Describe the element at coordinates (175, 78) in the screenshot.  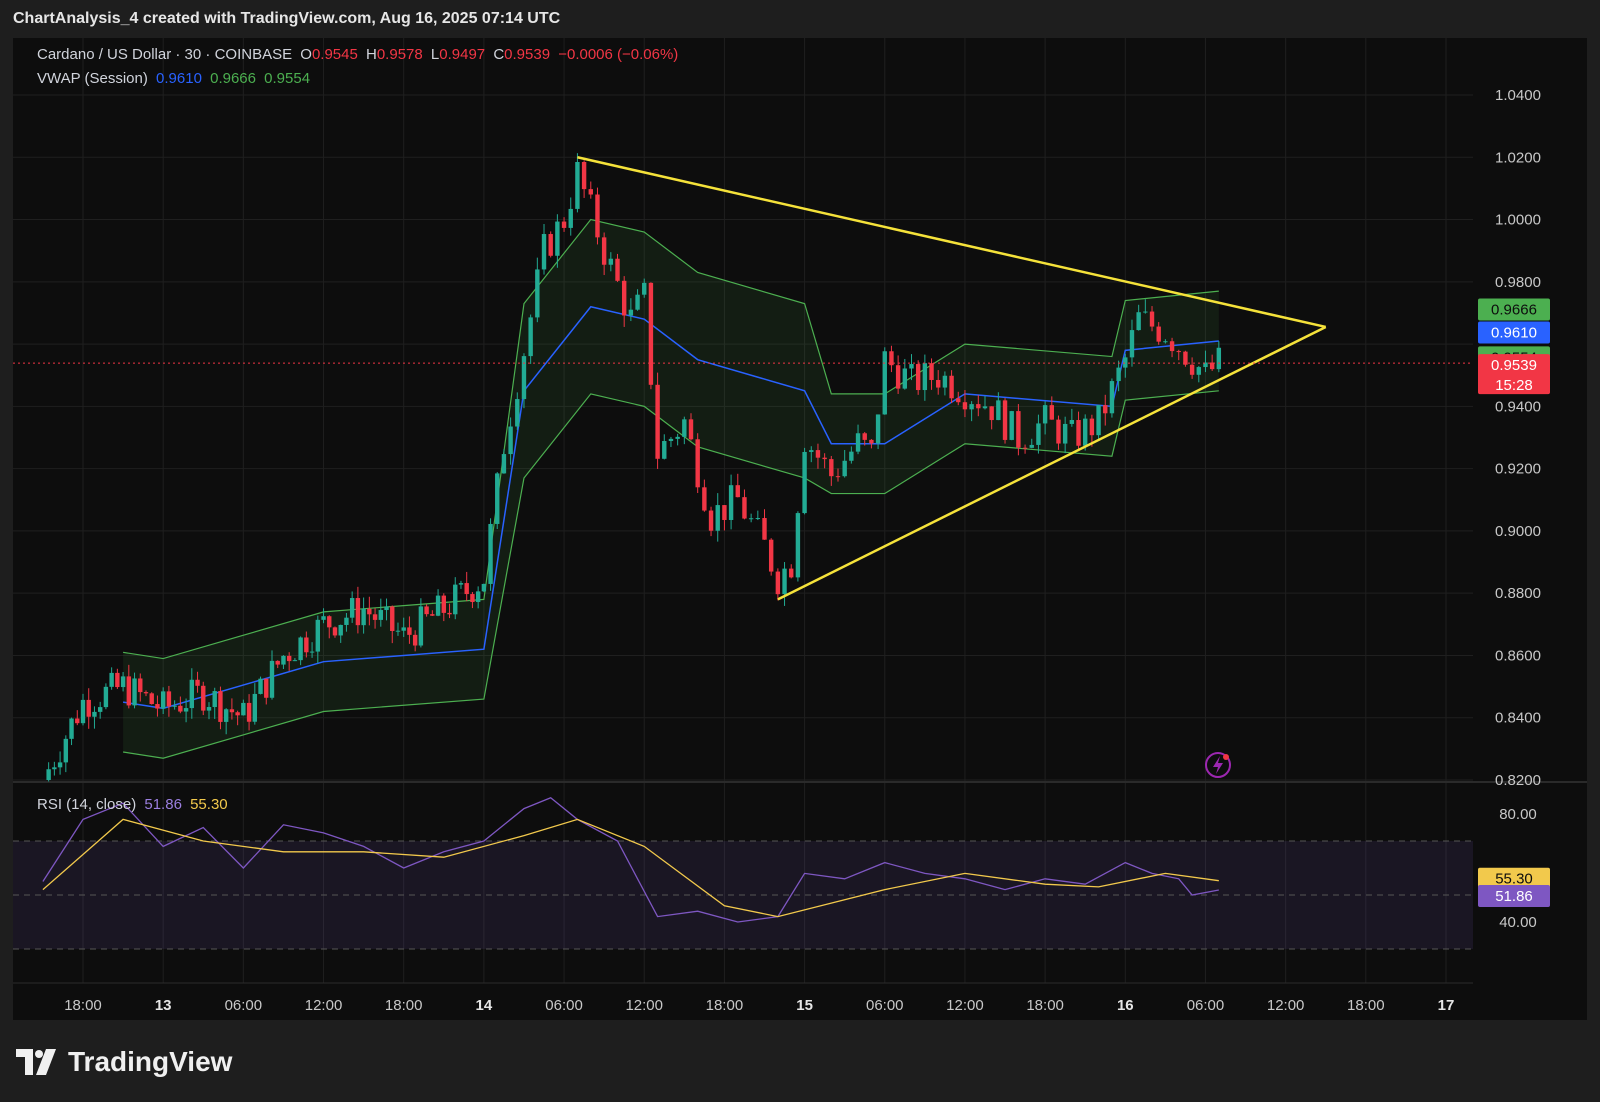
I see `vwap-legend: VWAP (Session) 0.9610 0.9666 0.9554` at that location.